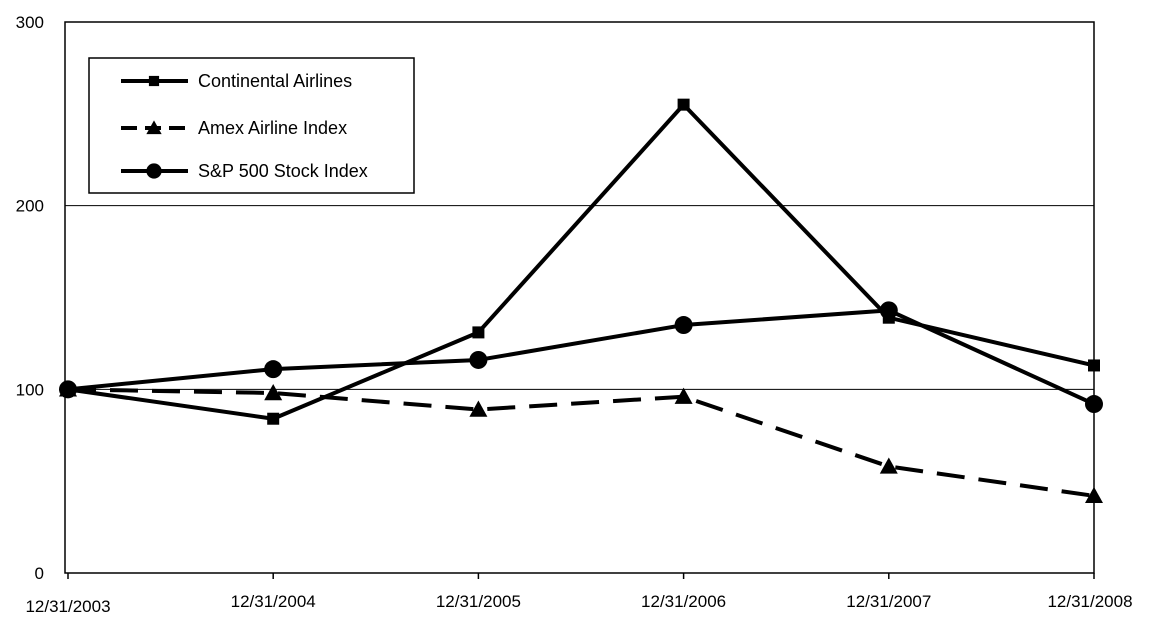 The height and width of the screenshot is (618, 1151). I want to click on y-tick-label: 0, so click(39, 573).